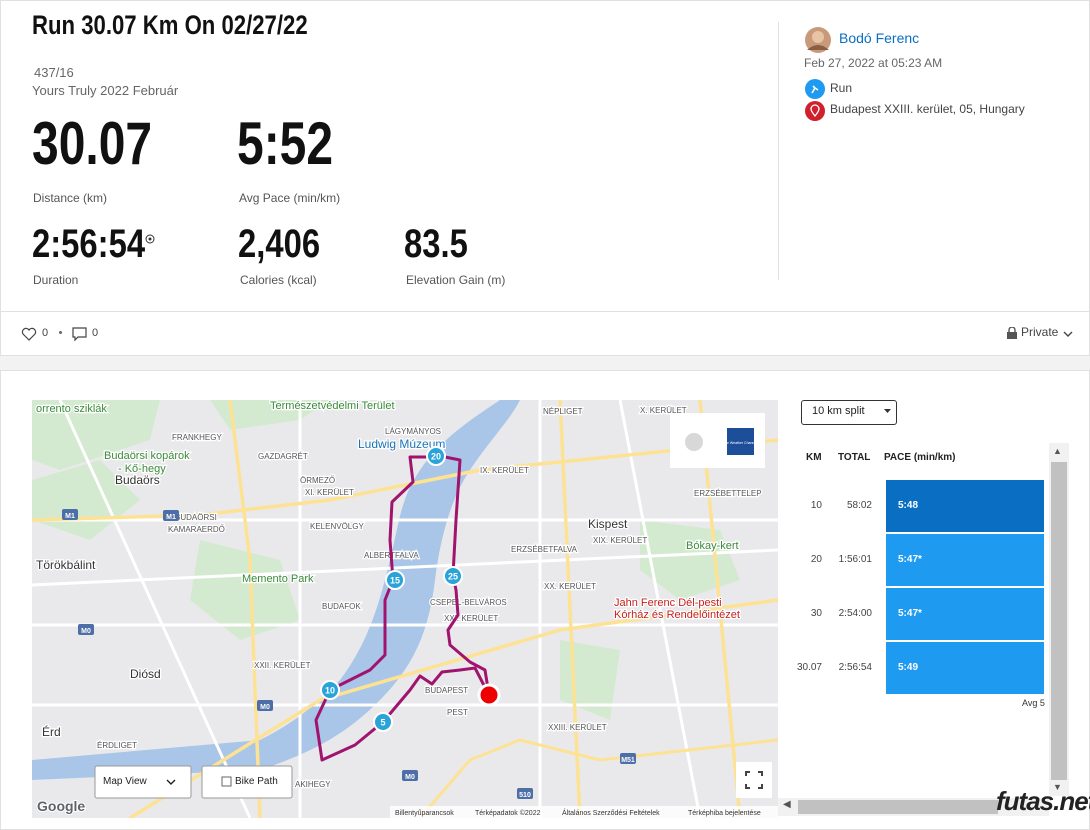 The height and width of the screenshot is (830, 1090). Describe the element at coordinates (712, 546) in the screenshot. I see `map-label: Bókay-kert` at that location.